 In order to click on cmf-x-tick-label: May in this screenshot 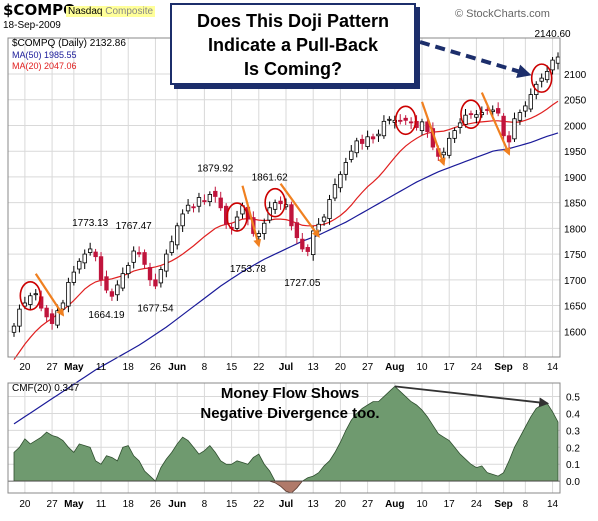, I will do `click(74, 504)`.